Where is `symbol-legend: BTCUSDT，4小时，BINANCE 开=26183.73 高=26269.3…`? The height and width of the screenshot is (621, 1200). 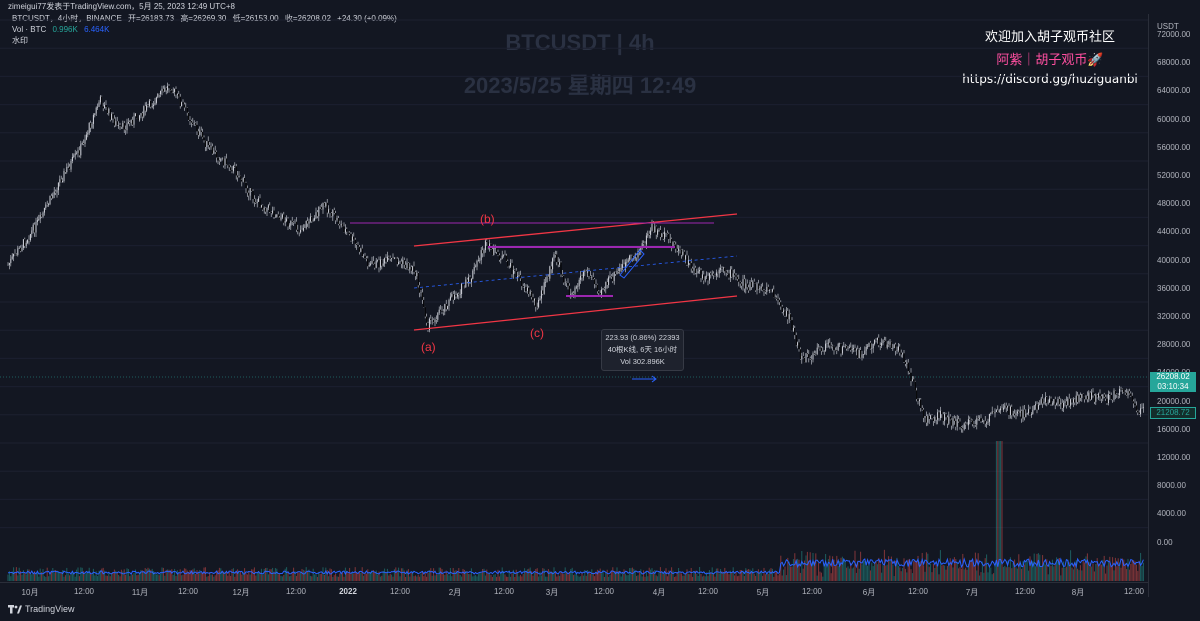 symbol-legend: BTCUSDT，4小时，BINANCE 开=26183.73 高=26269.3… is located at coordinates (206, 19).